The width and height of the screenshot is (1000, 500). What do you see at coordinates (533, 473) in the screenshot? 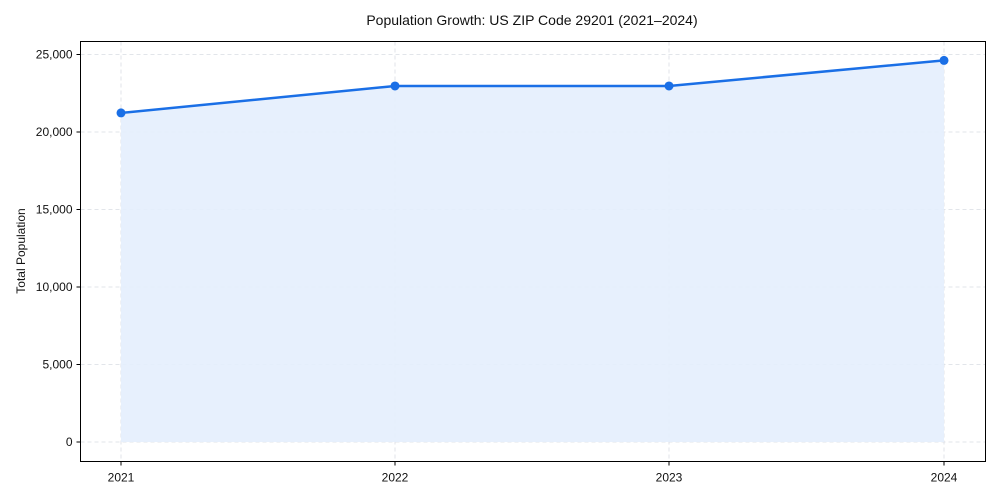
I see `x-axis: 2021 2022 2023 2024` at bounding box center [533, 473].